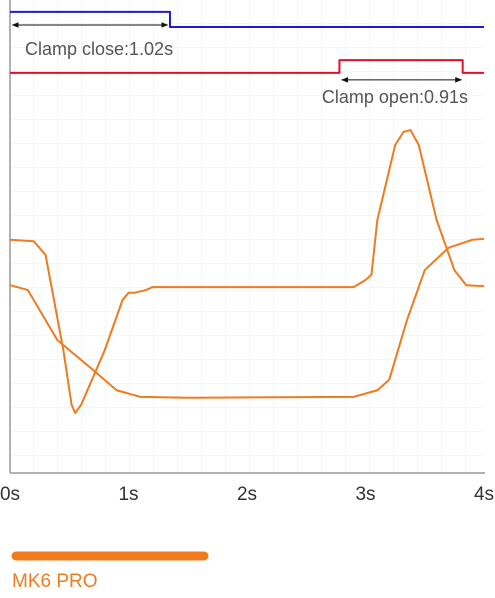  Describe the element at coordinates (55, 581) in the screenshot. I see `legend-label: MK6 PRO` at that location.